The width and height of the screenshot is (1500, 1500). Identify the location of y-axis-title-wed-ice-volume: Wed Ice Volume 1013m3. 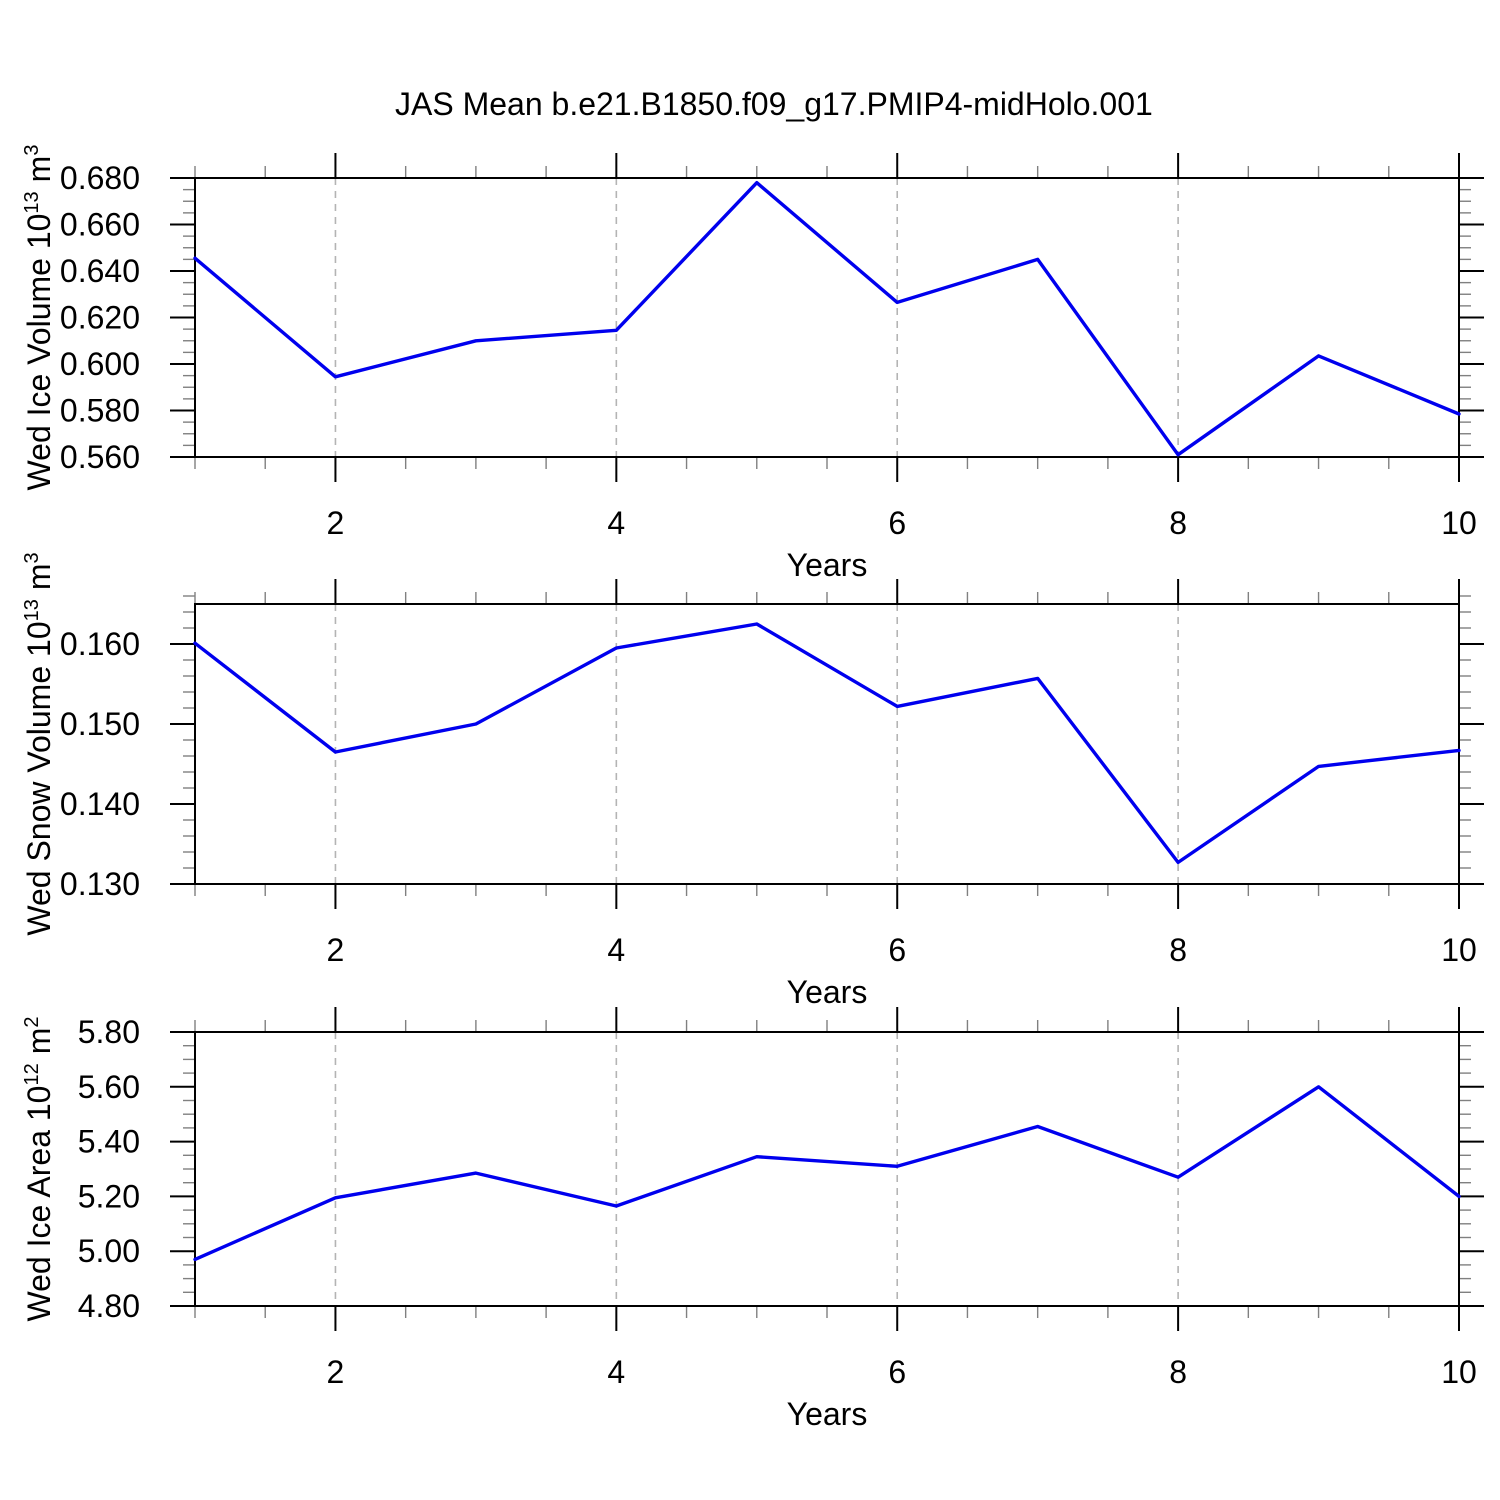
(39, 318).